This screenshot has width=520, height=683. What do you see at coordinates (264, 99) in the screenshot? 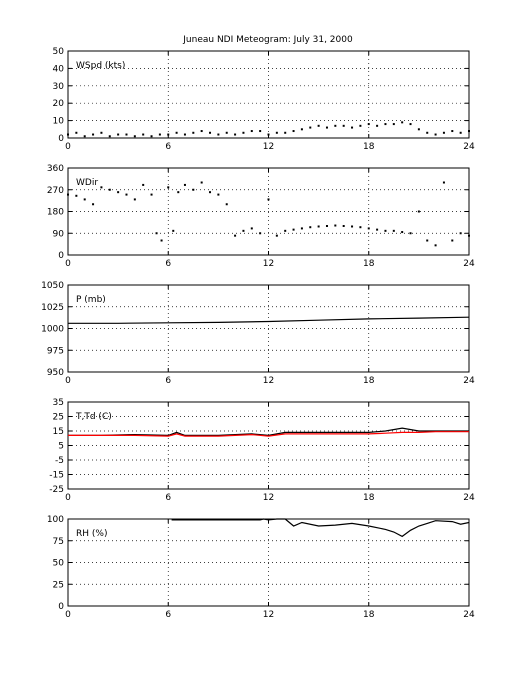
I see `panel-1: 0 10 20 30 40 50 0 6 12 18 24 WSpd (kts)` at bounding box center [264, 99].